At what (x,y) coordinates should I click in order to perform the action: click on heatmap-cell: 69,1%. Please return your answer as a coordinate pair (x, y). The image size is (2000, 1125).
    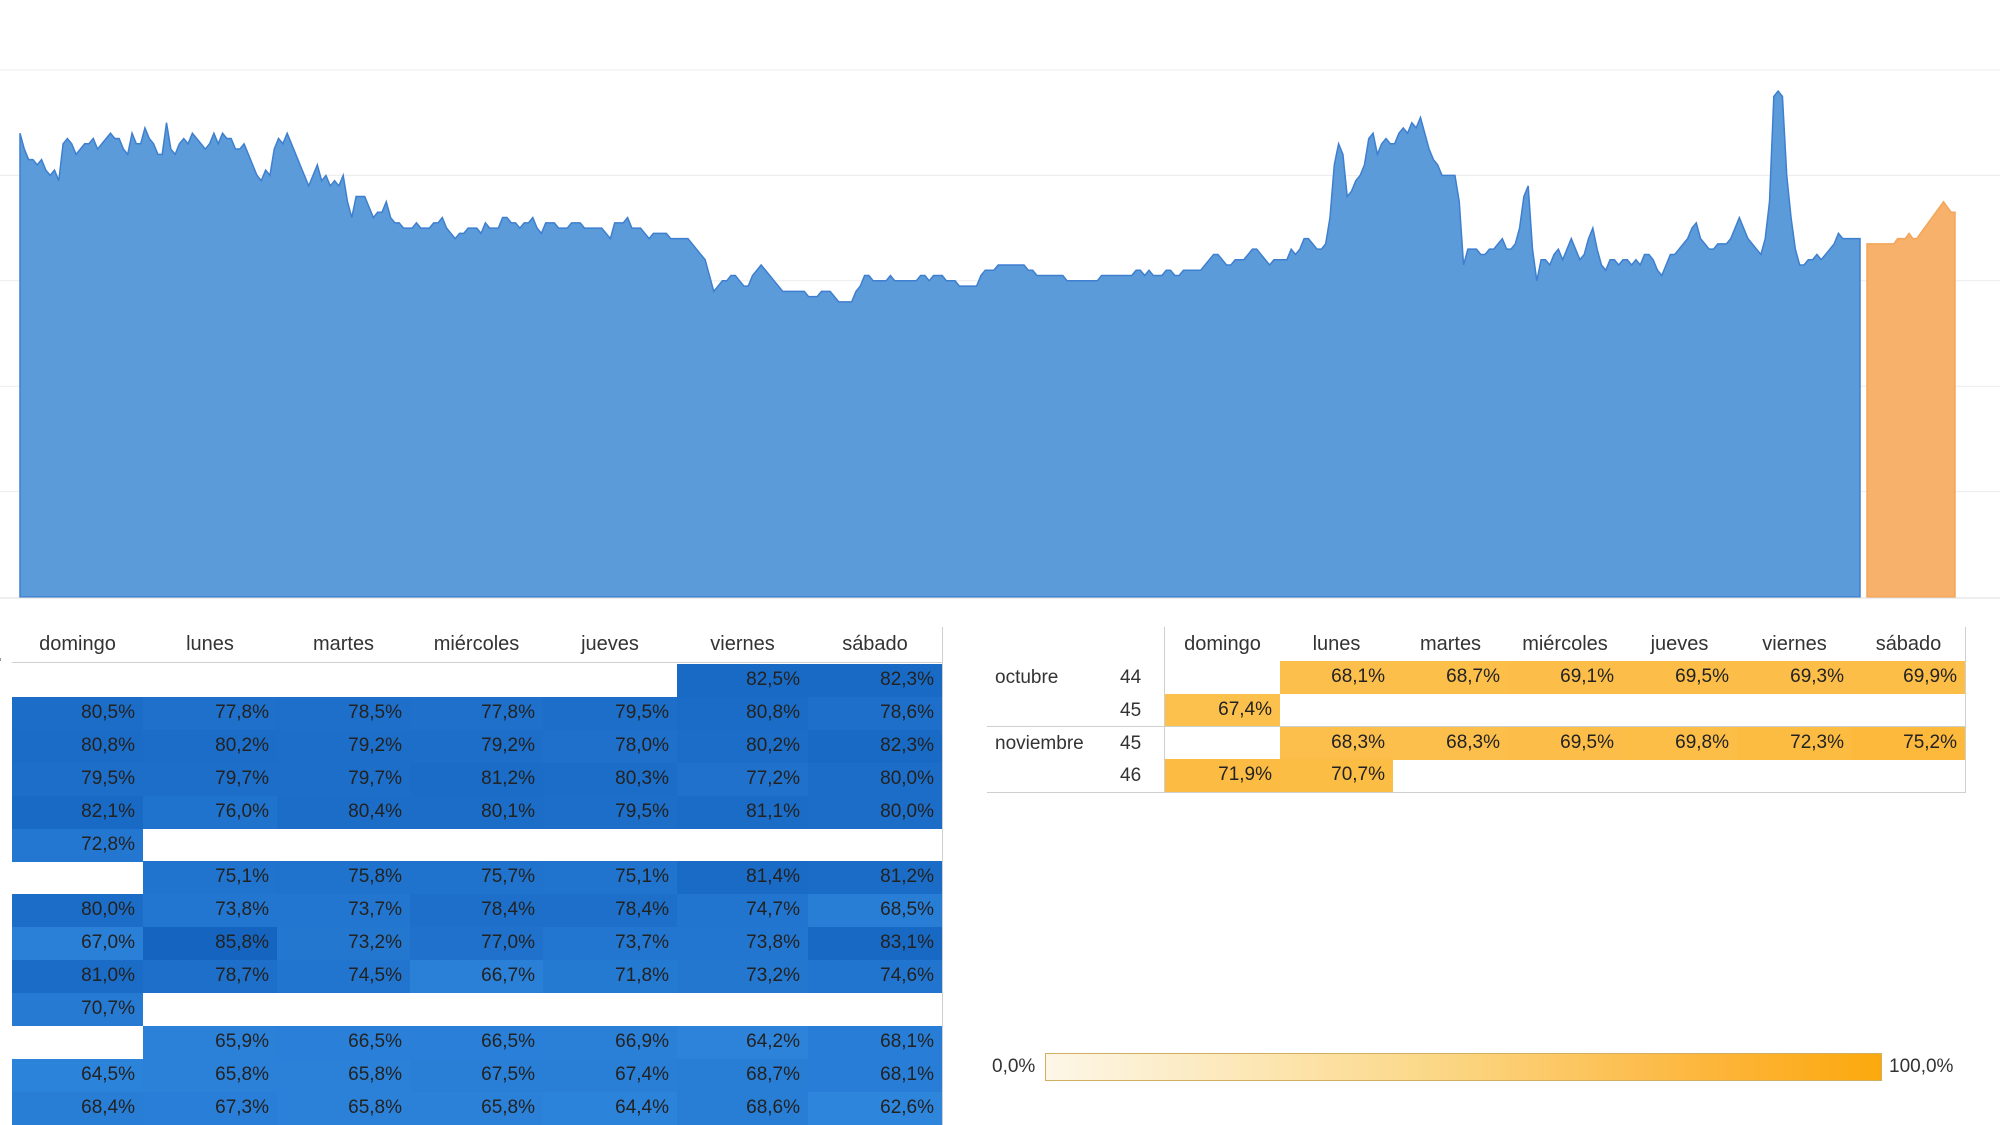
    Looking at the image, I should click on (1565, 677).